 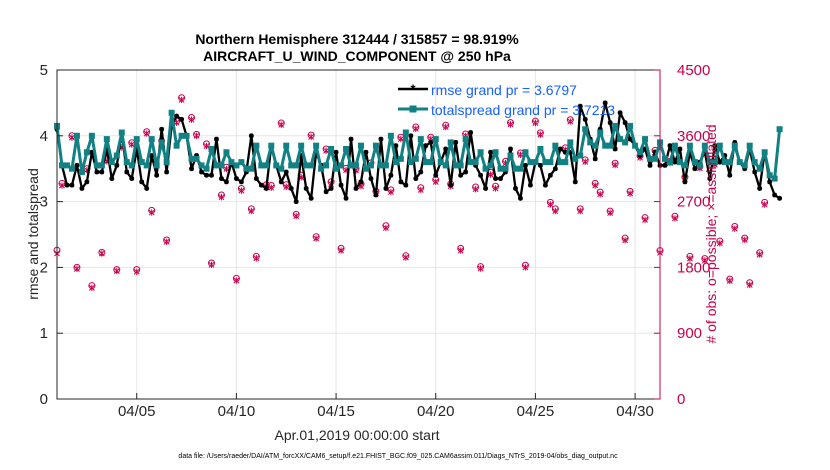 What do you see at coordinates (436, 411) in the screenshot?
I see `x-tick-label-04/20: 04/20` at bounding box center [436, 411].